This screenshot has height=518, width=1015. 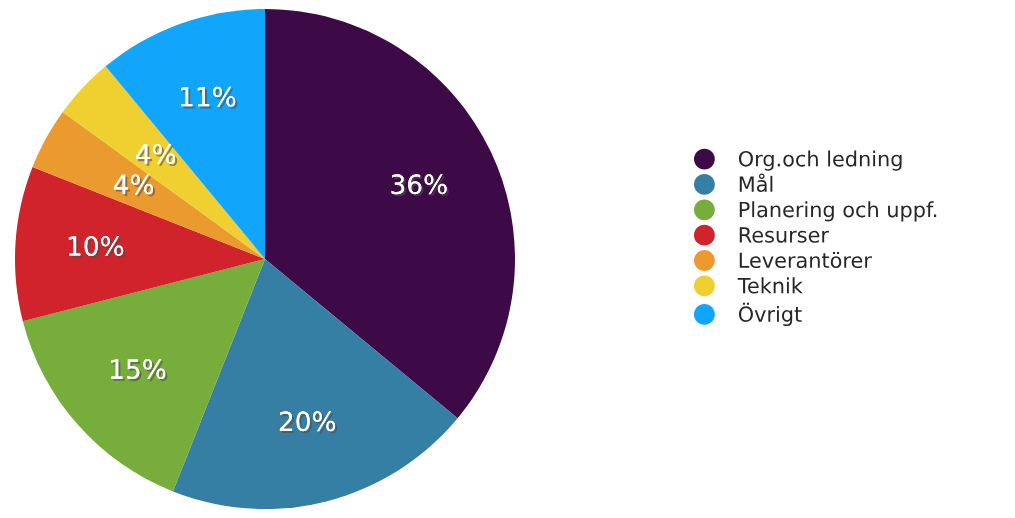 What do you see at coordinates (209, 97) in the screenshot?
I see `data-label: 11%` at bounding box center [209, 97].